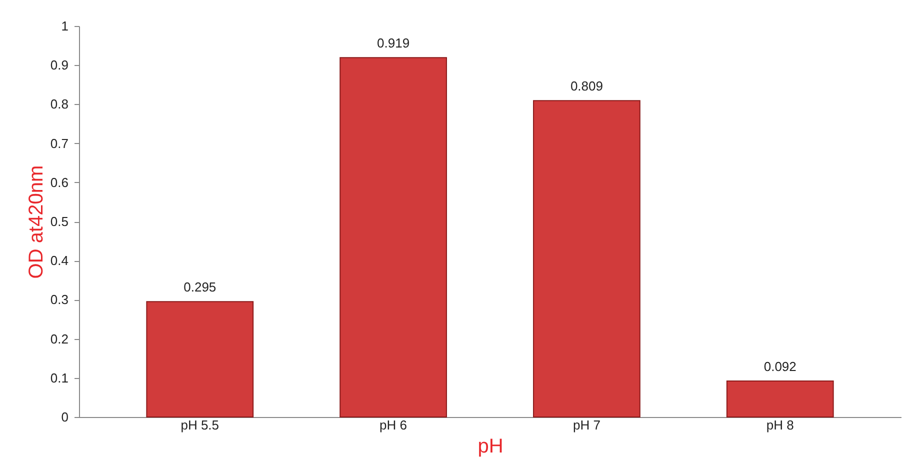  What do you see at coordinates (64, 417) in the screenshot?
I see `y-tick-label: 0` at bounding box center [64, 417].